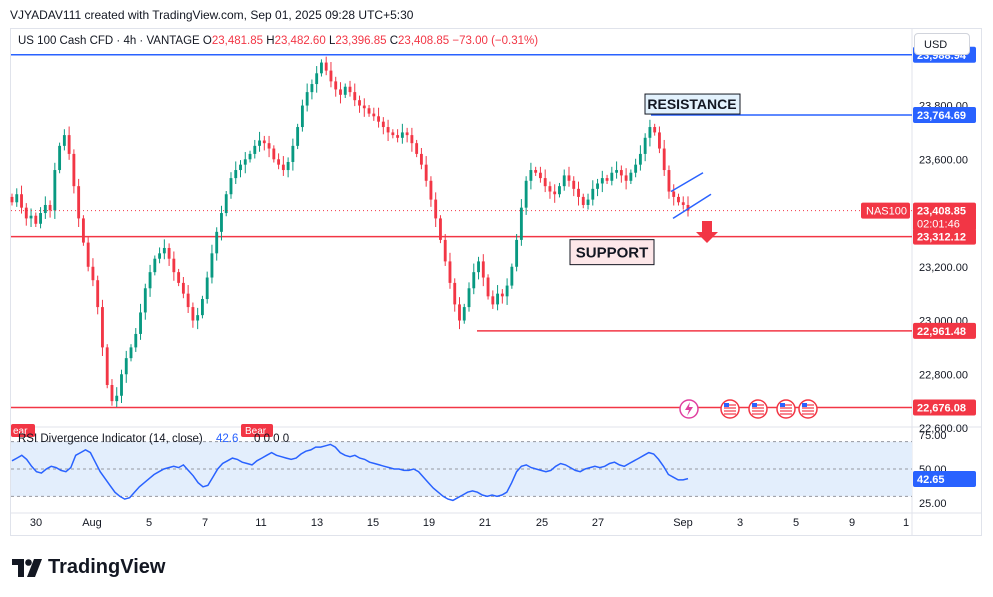  What do you see at coordinates (598, 523) in the screenshot?
I see `x-tick-label: 27` at bounding box center [598, 523].